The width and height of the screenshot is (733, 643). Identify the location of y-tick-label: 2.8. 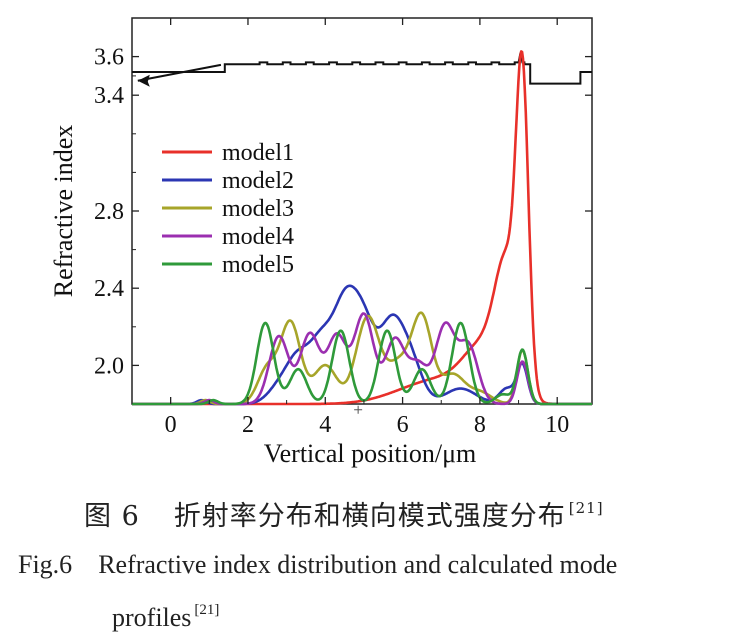
(109, 212).